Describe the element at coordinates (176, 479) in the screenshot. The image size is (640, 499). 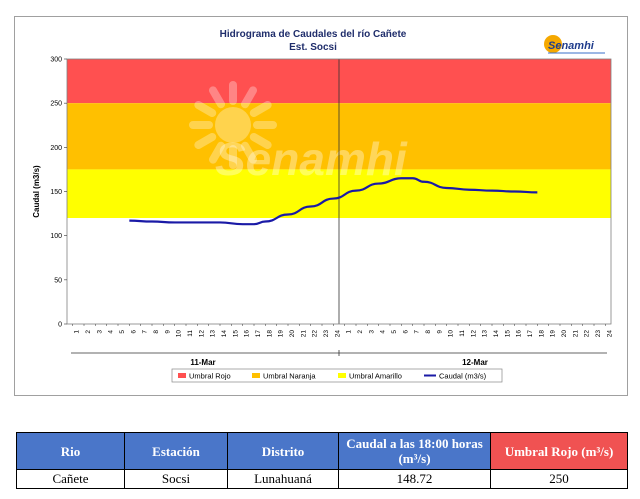
I see `cell-estacion: Socsi` at that location.